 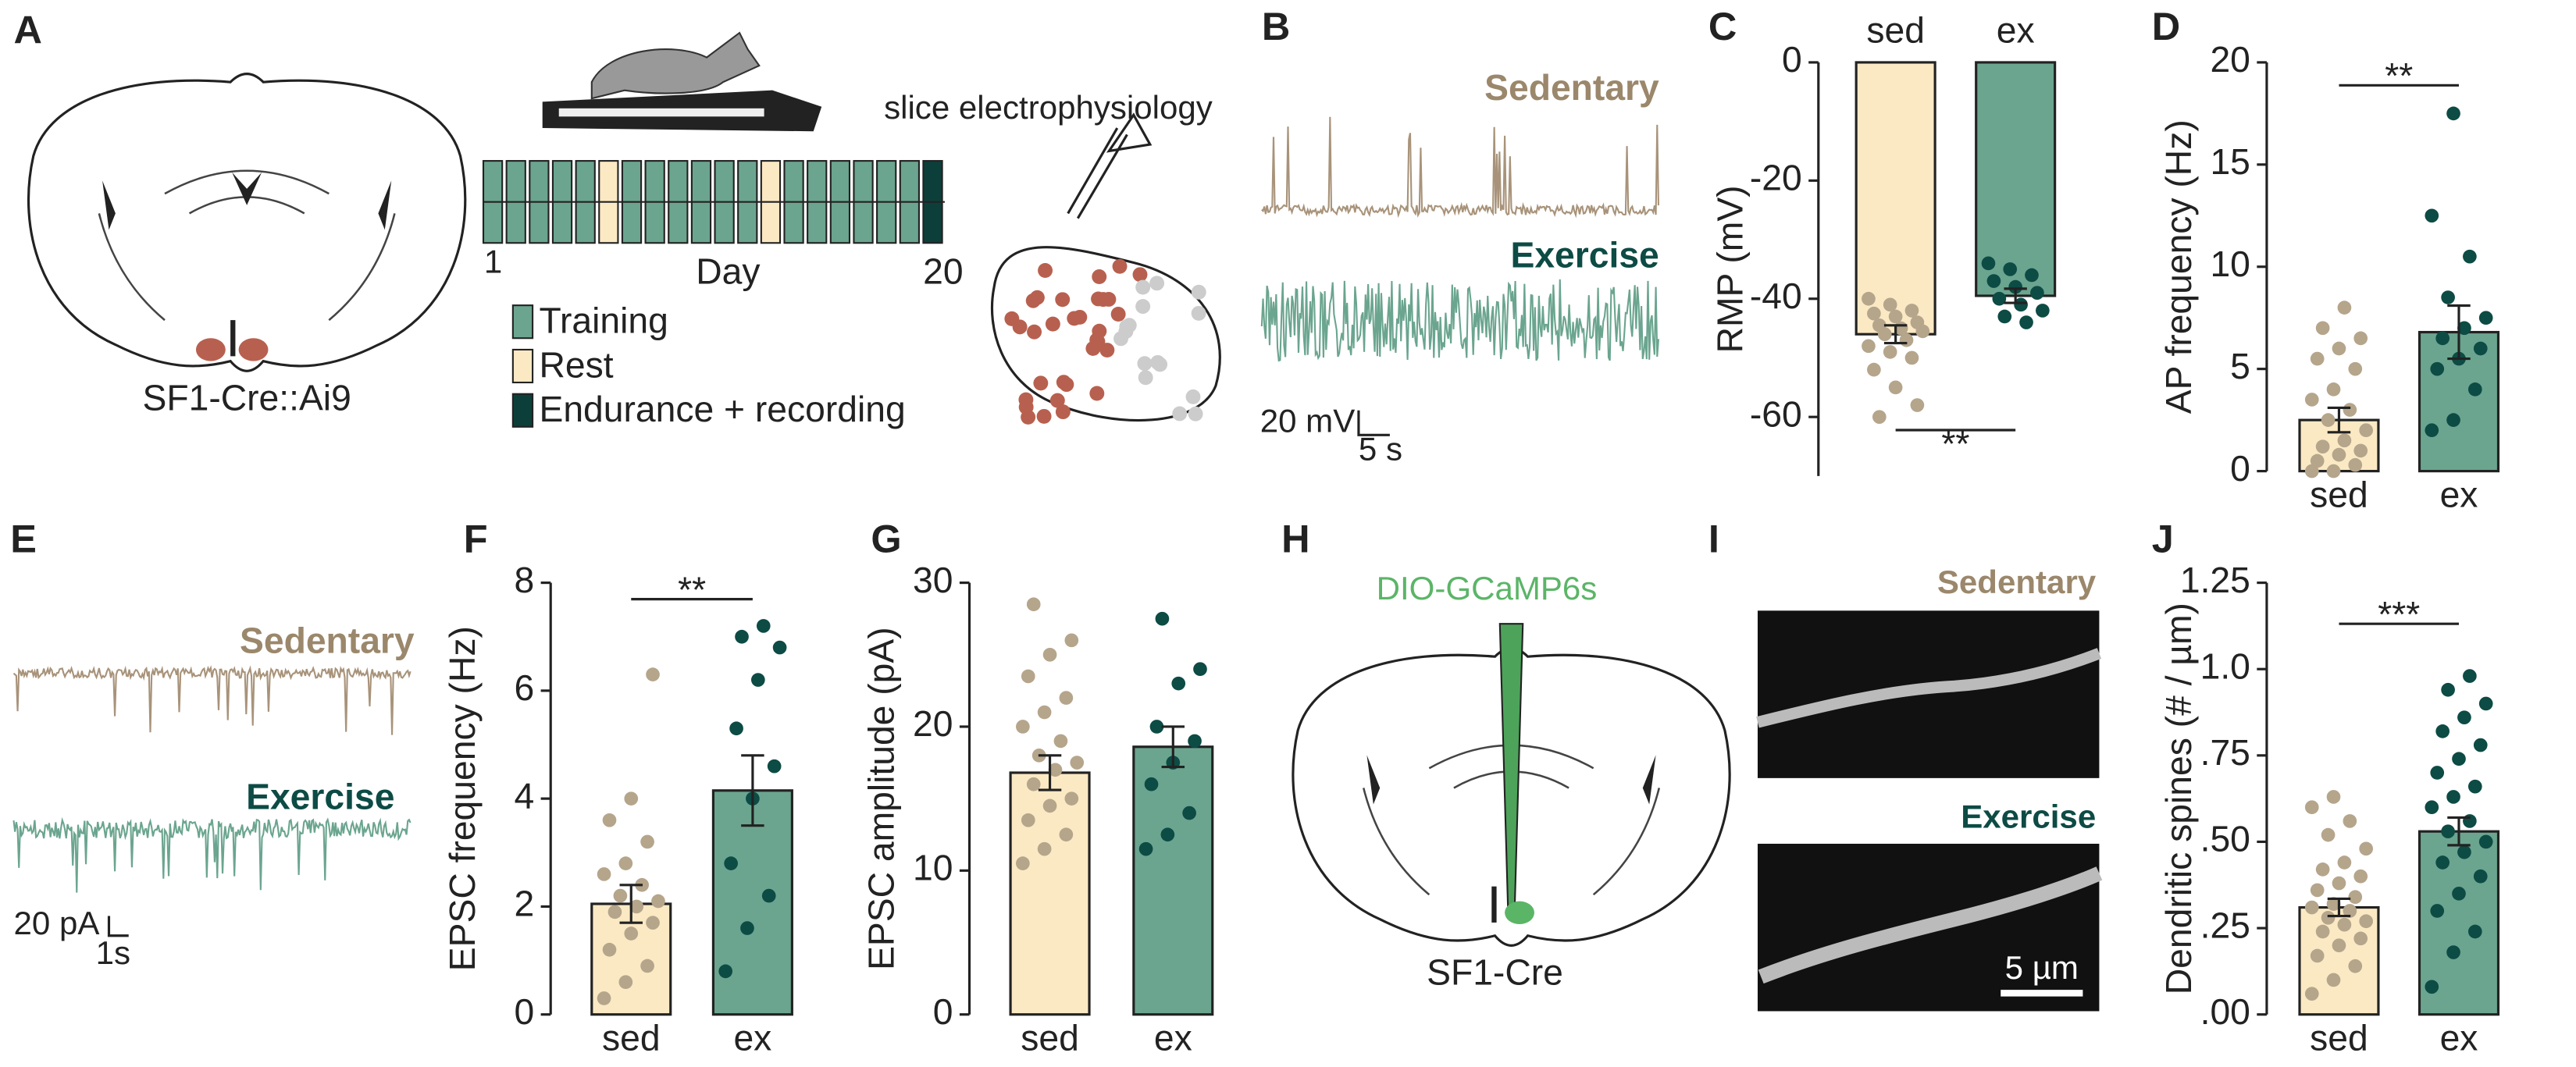 What do you see at coordinates (524, 687) in the screenshot?
I see `y-tick-label: 6` at bounding box center [524, 687].